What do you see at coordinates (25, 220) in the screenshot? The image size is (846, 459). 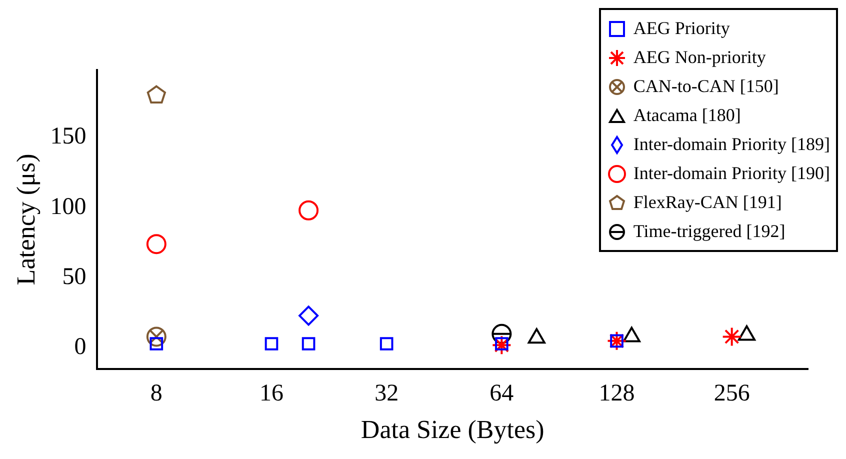 I see `y-axis-title: Latency (μs)` at bounding box center [25, 220].